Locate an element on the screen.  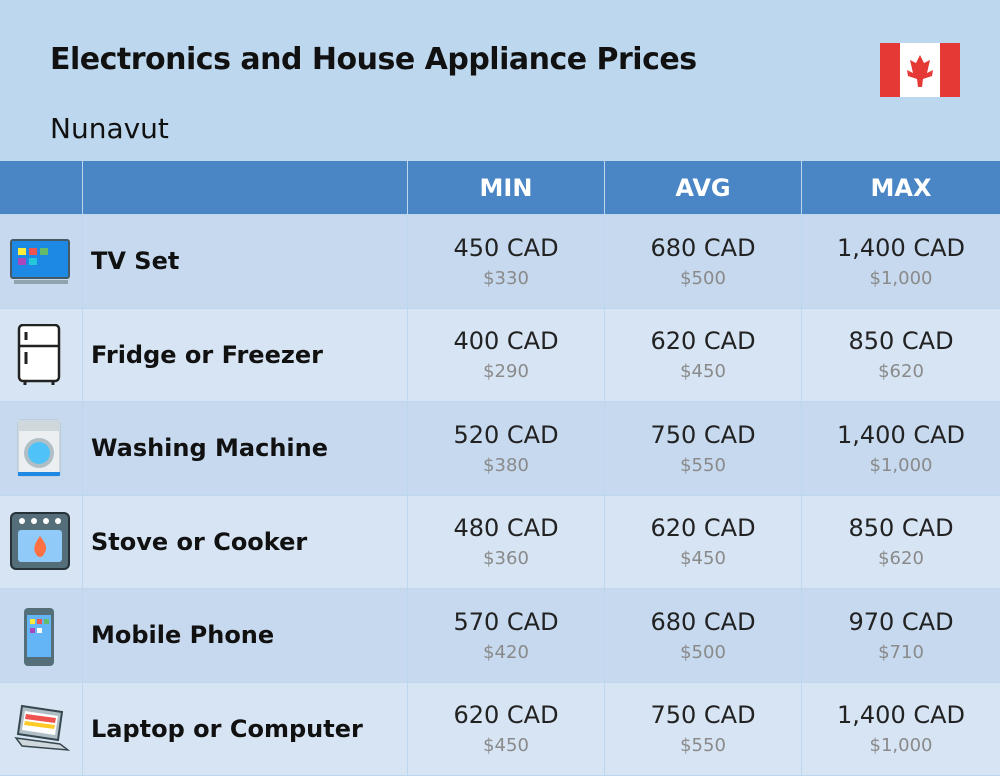
subtitle: Nunavut is located at coordinates (109, 128).